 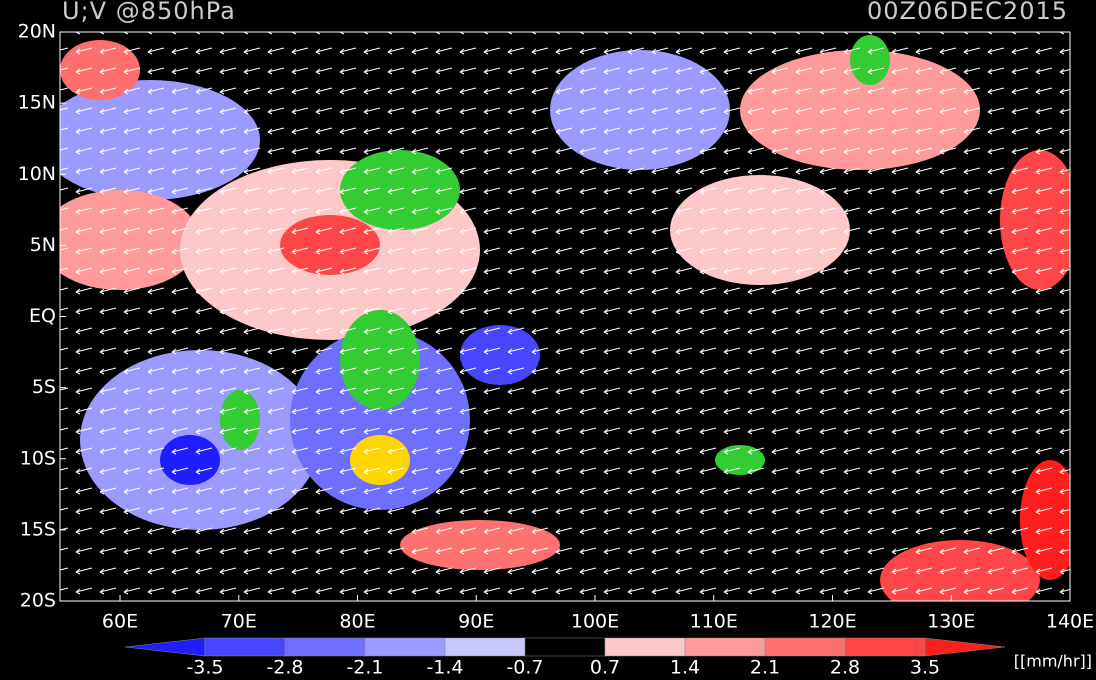 What do you see at coordinates (149, 12) in the screenshot?
I see `map-title: U;V @850hPa` at bounding box center [149, 12].